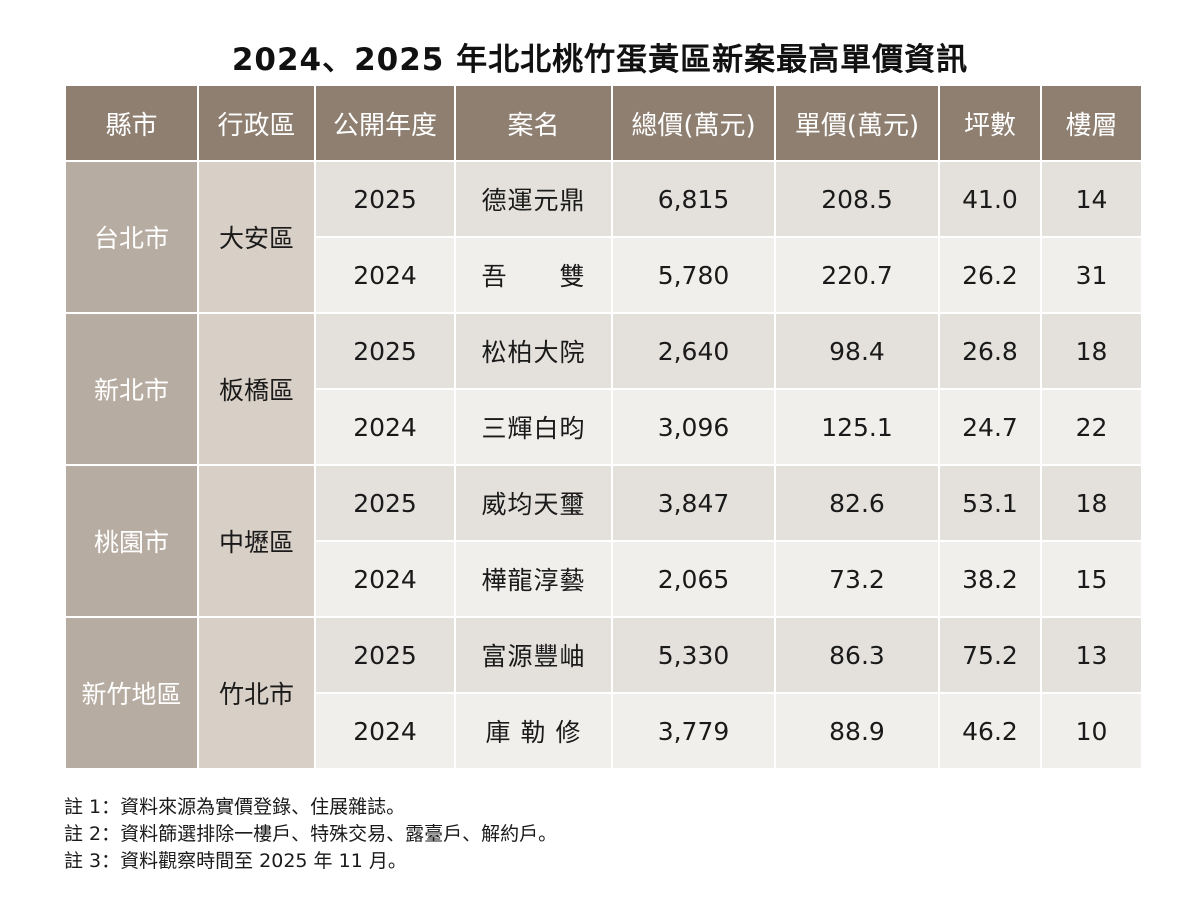 The width and height of the screenshot is (1200, 917). I want to click on table-row: 2024 樺龍淳藝 2,065 73.2 38.2 15, so click(604, 579).